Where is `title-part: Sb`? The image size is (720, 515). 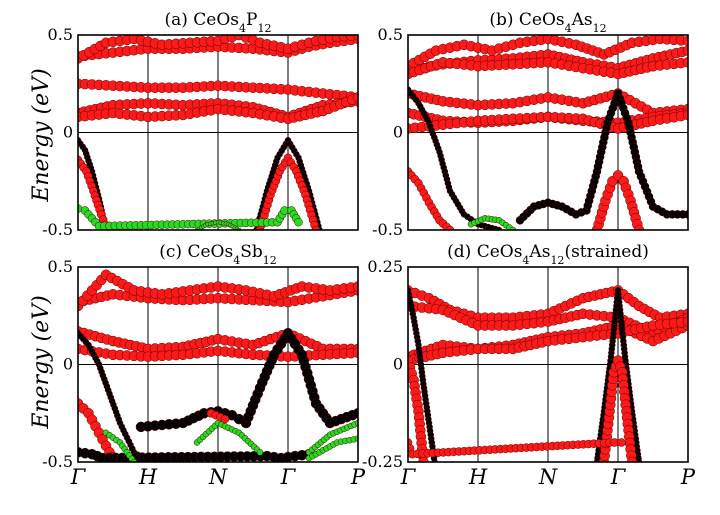
title-part: Sb is located at coordinates (251, 252).